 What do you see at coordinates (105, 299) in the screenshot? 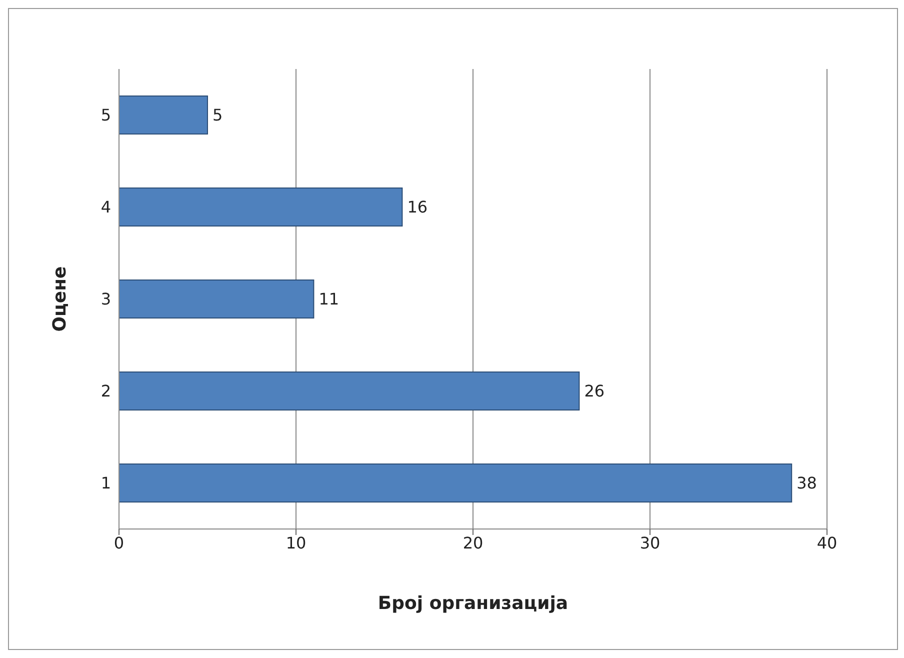
I see `y-tick-label: 3` at bounding box center [105, 299].